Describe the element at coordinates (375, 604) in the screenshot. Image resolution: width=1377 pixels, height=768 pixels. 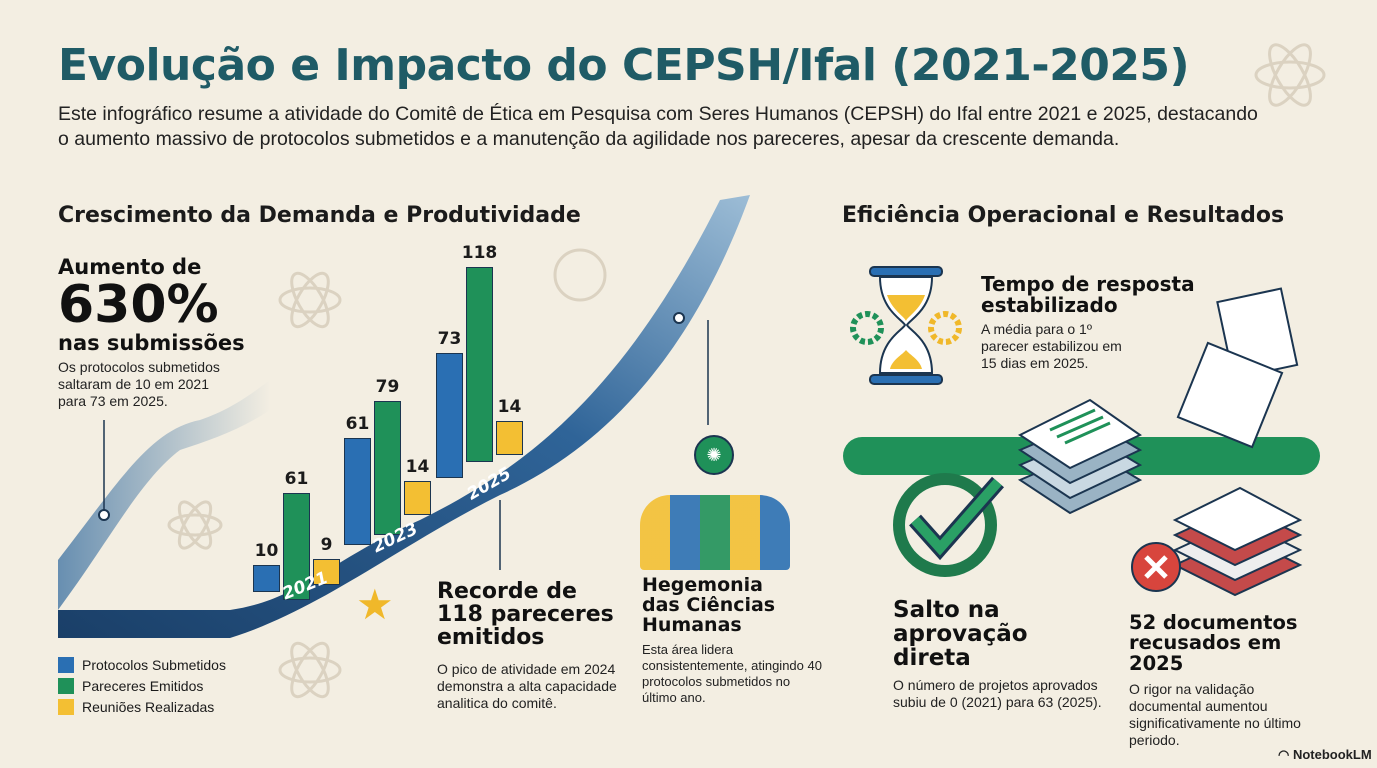
I see `star-icon: ★` at that location.